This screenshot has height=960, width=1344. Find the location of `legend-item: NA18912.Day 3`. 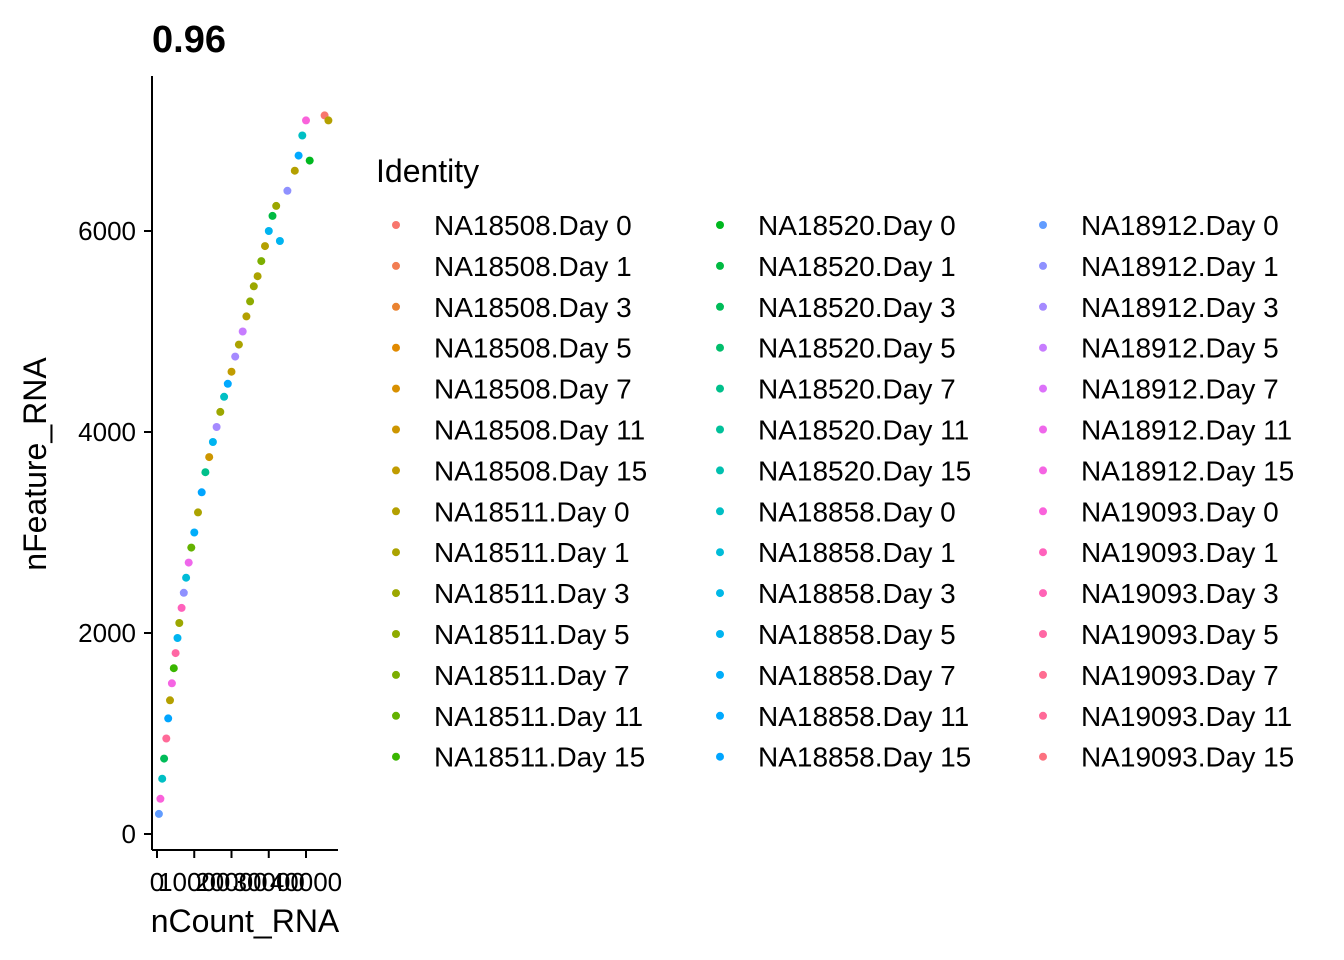

legend-item: NA18912.Day 3 is located at coordinates (1159, 307).